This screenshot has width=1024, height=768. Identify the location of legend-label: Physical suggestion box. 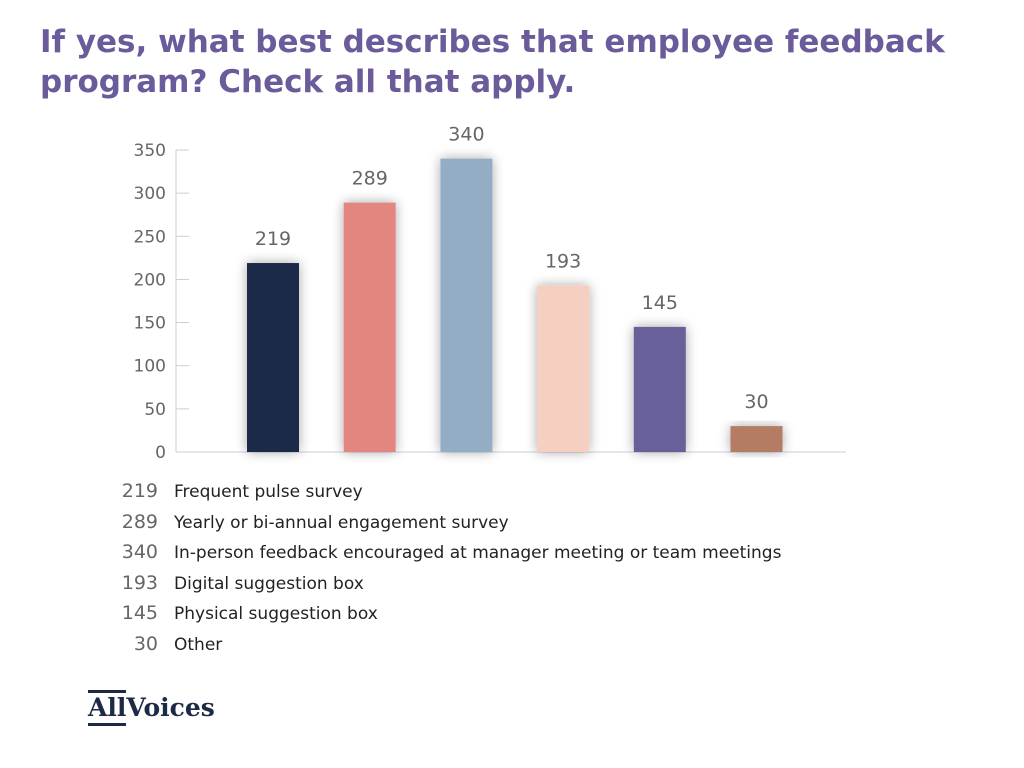
(276, 614).